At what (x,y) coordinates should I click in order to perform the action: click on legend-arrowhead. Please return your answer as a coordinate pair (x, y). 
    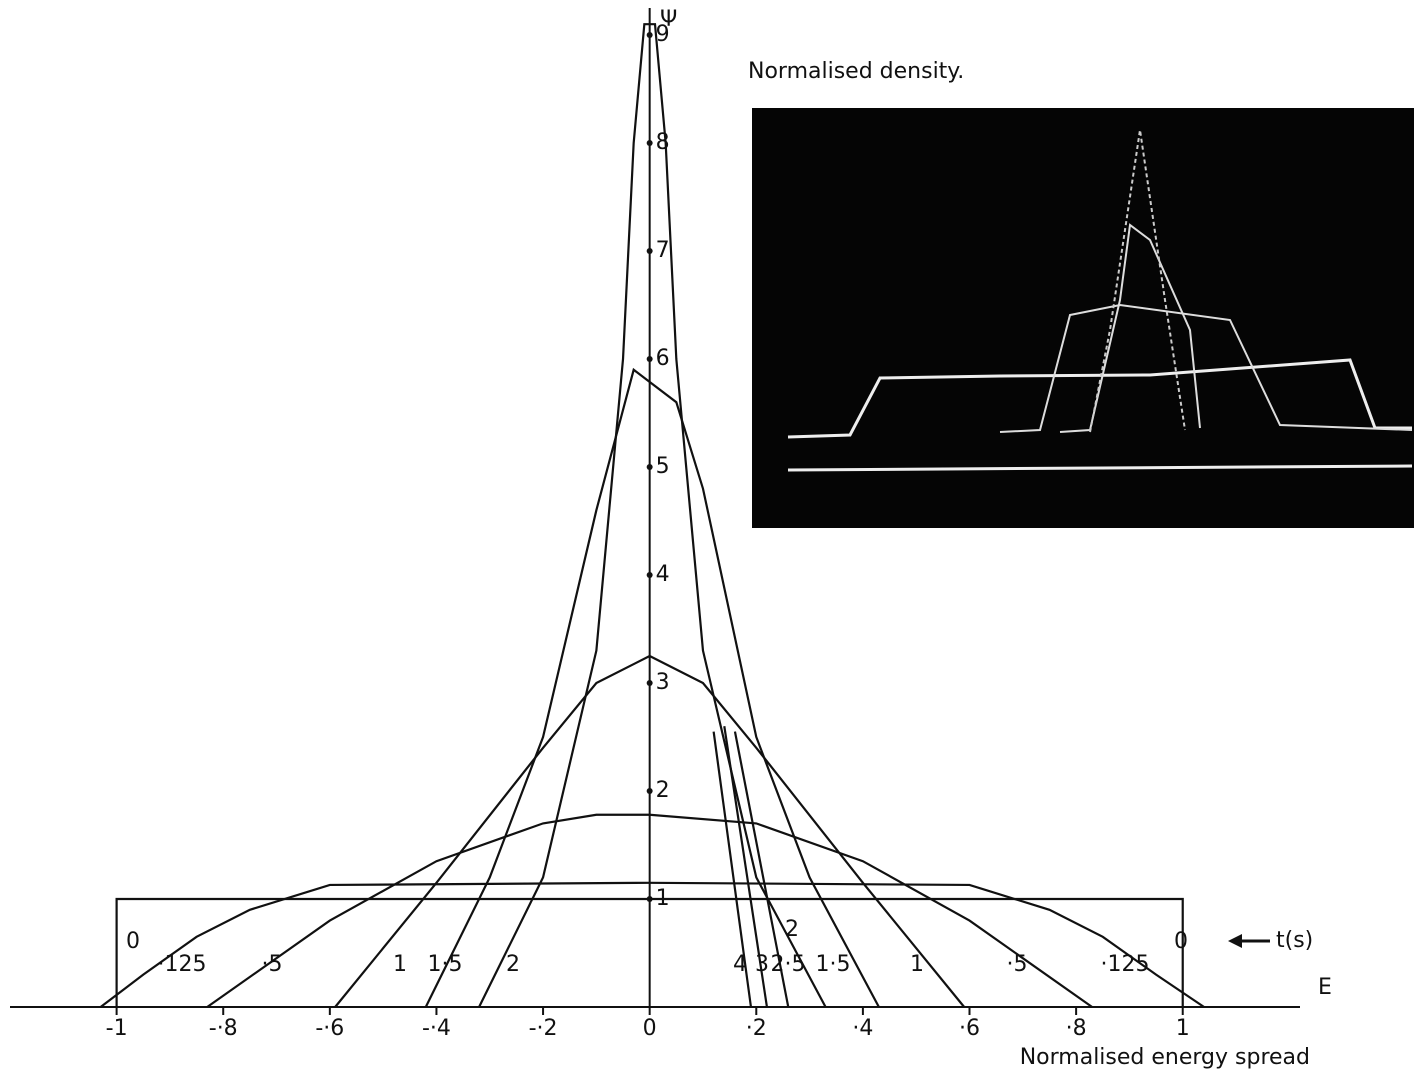
    Looking at the image, I should click on (1235, 941).